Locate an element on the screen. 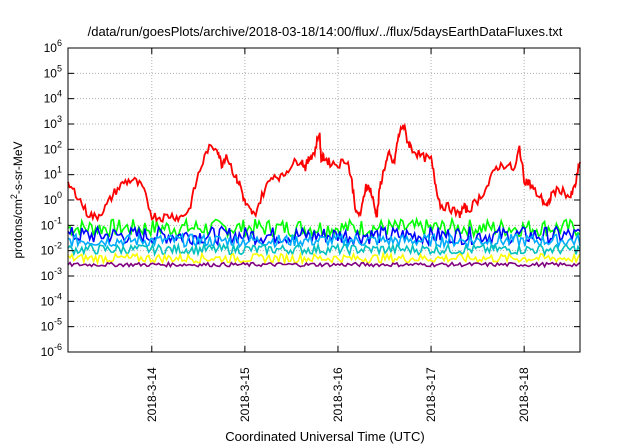  y-axis-label-sup: 2 is located at coordinates (14, 196).